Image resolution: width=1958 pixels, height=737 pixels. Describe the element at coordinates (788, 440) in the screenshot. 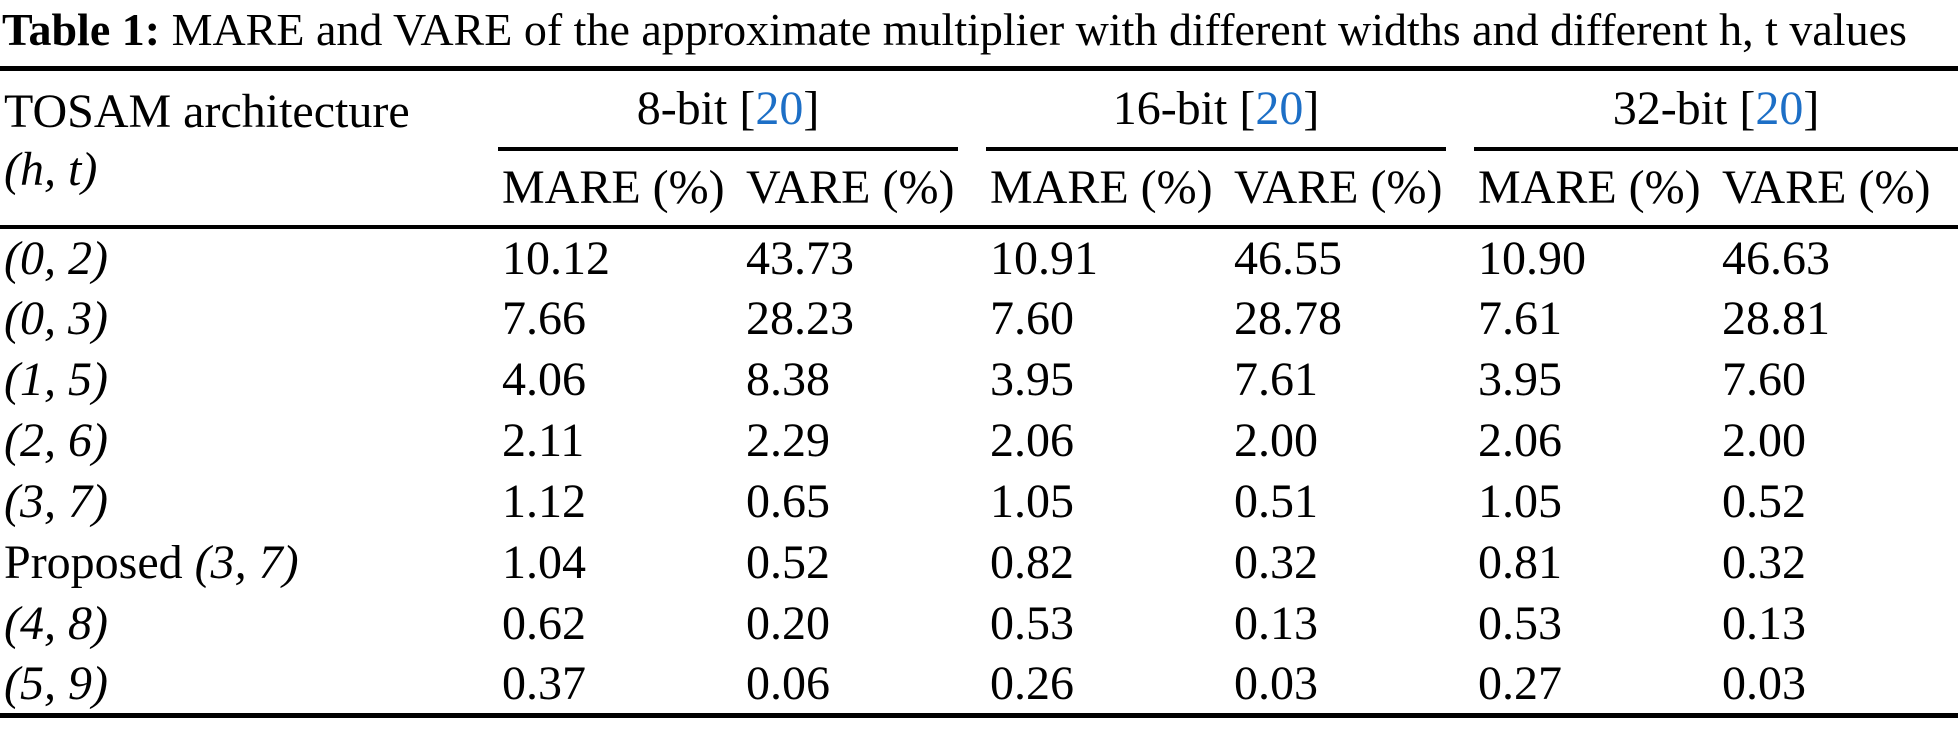

I see `cell-vare-8bit: 2.29` at that location.